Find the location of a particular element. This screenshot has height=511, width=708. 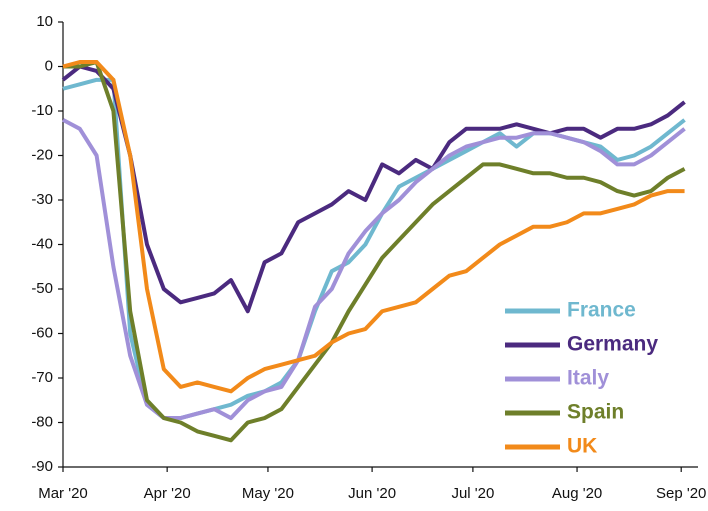

y-tick-label: -80 is located at coordinates (42, 421).